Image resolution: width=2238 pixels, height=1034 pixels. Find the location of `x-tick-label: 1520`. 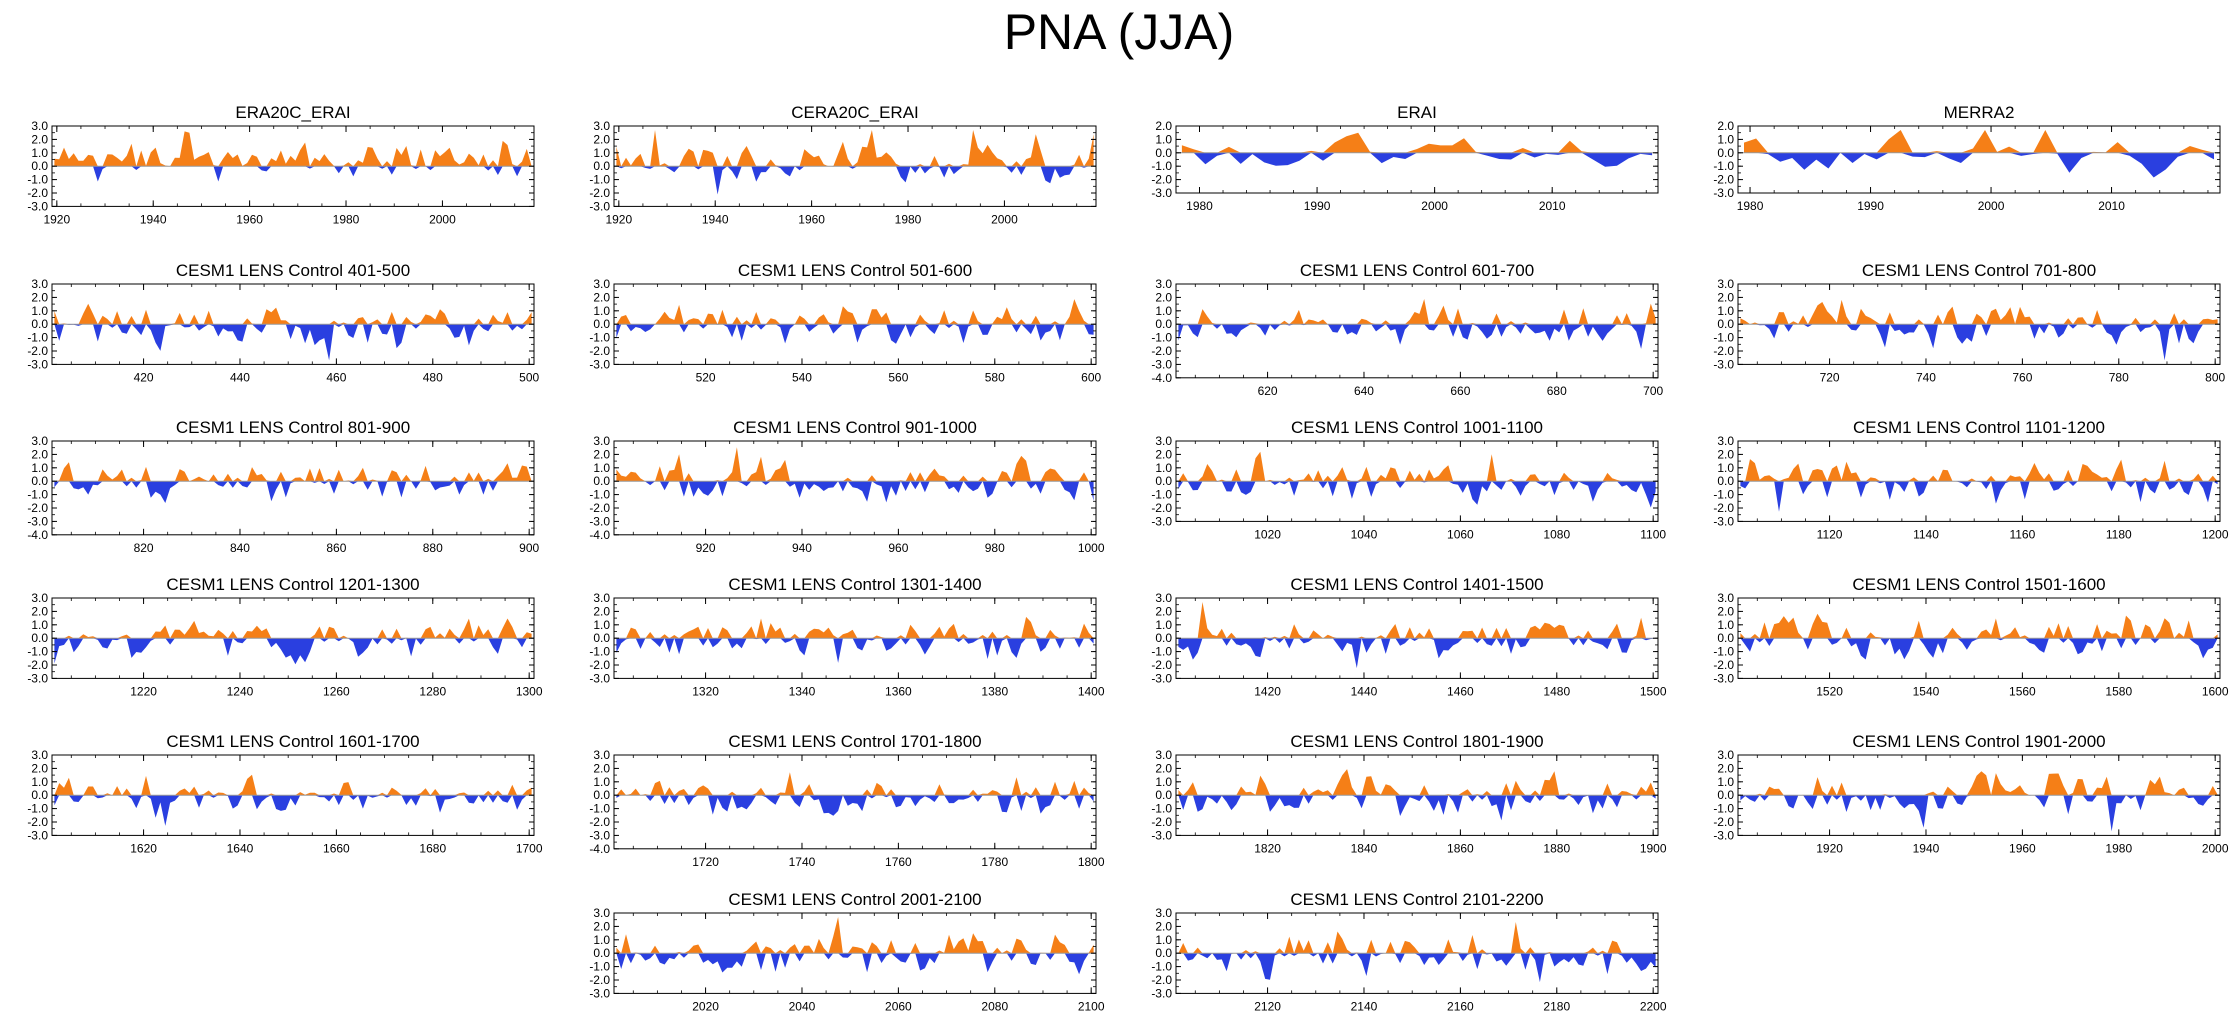

x-tick-label: 1520 is located at coordinates (1829, 691).